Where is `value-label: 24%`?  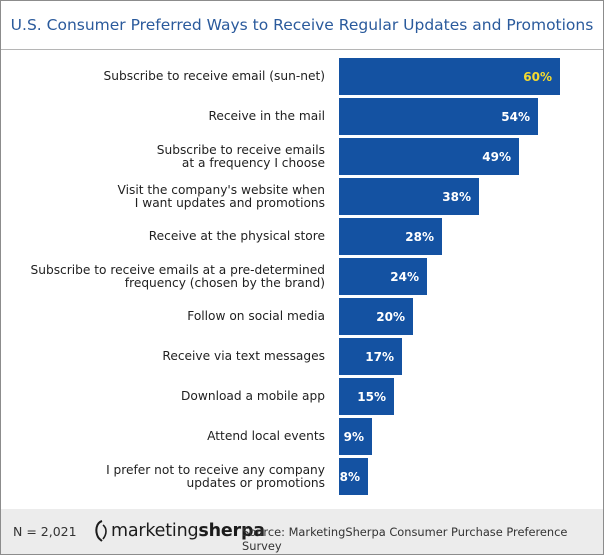 value-label: 24% is located at coordinates (404, 276).